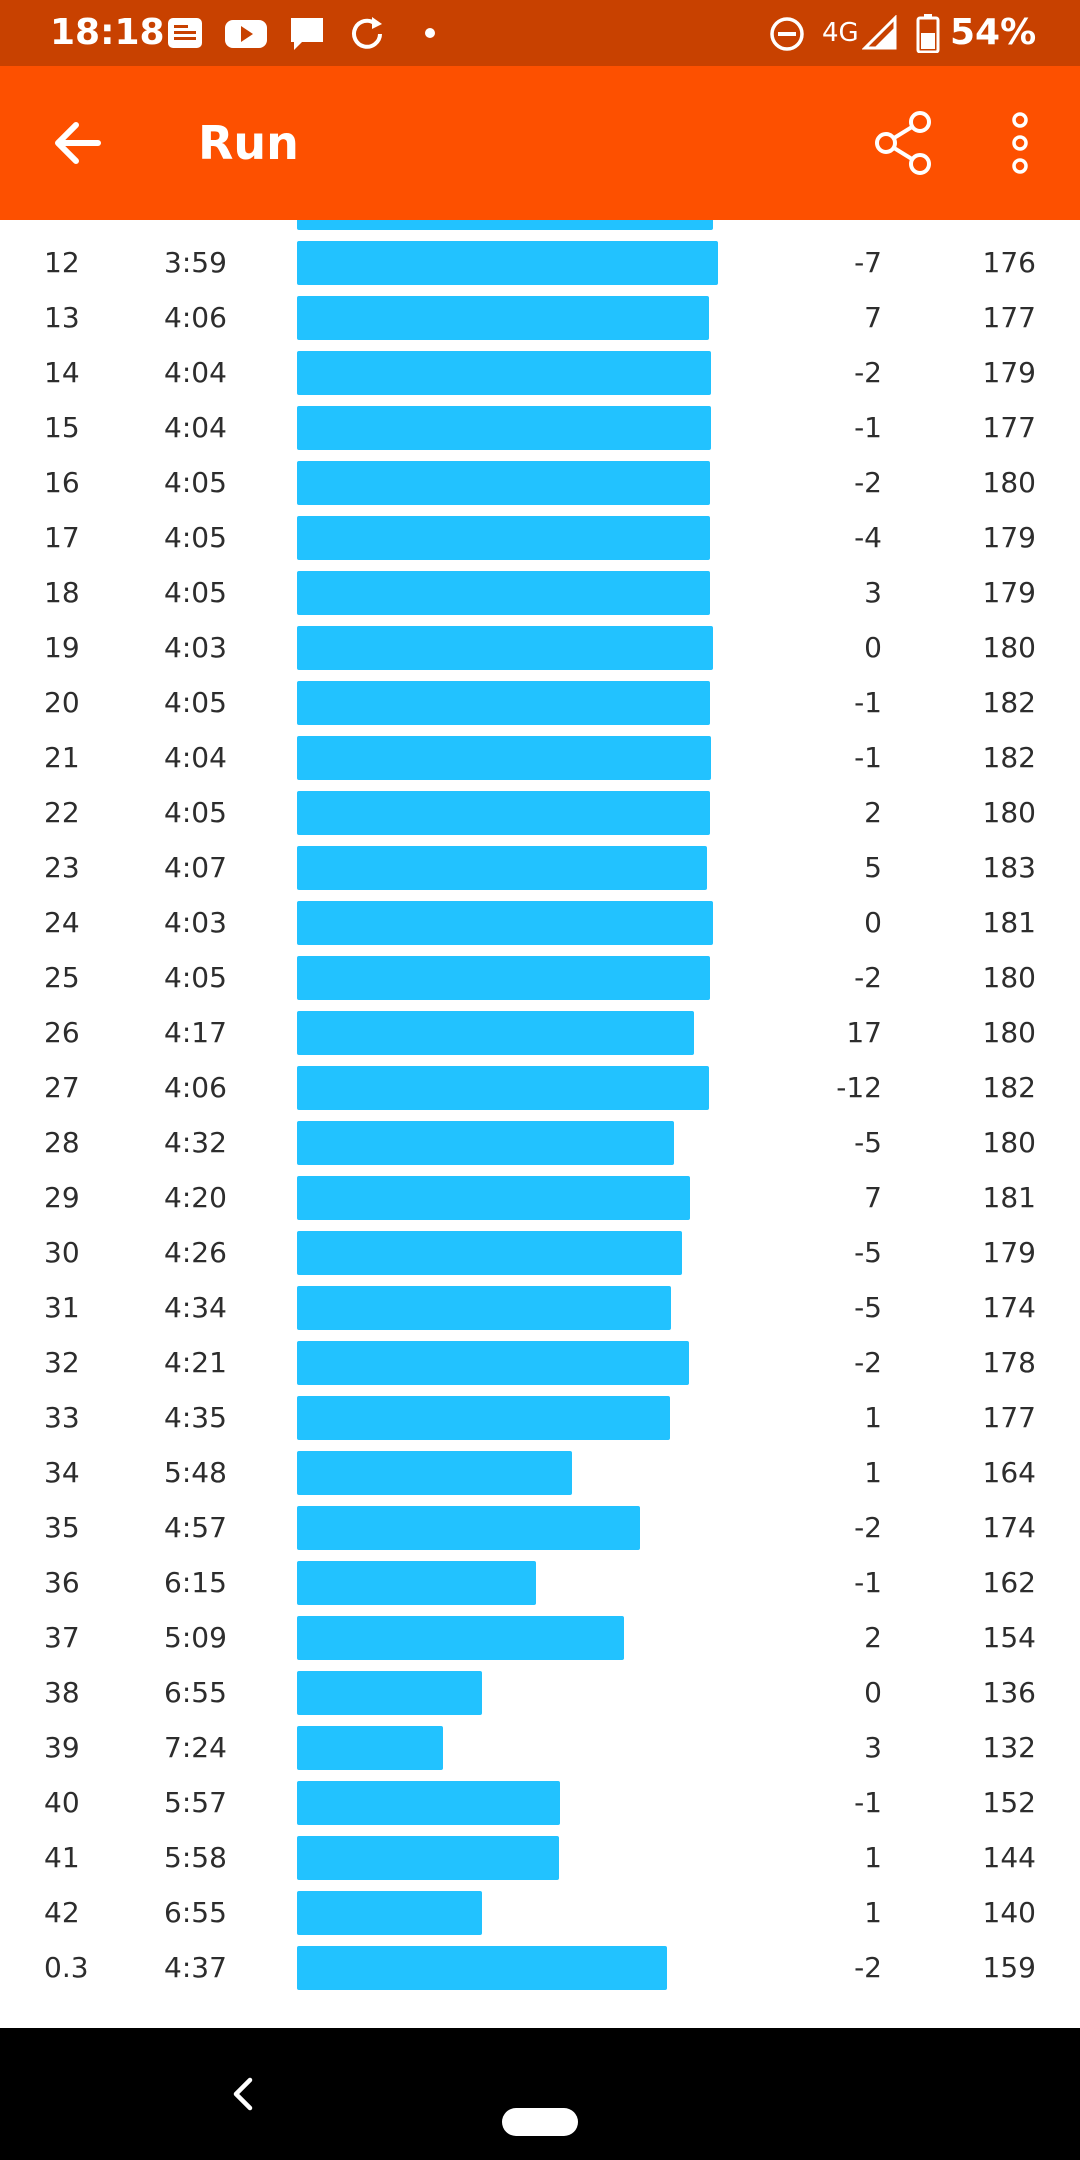 The width and height of the screenshot is (1080, 2160). I want to click on split-row: 29 4:20 7 181, so click(540, 1197).